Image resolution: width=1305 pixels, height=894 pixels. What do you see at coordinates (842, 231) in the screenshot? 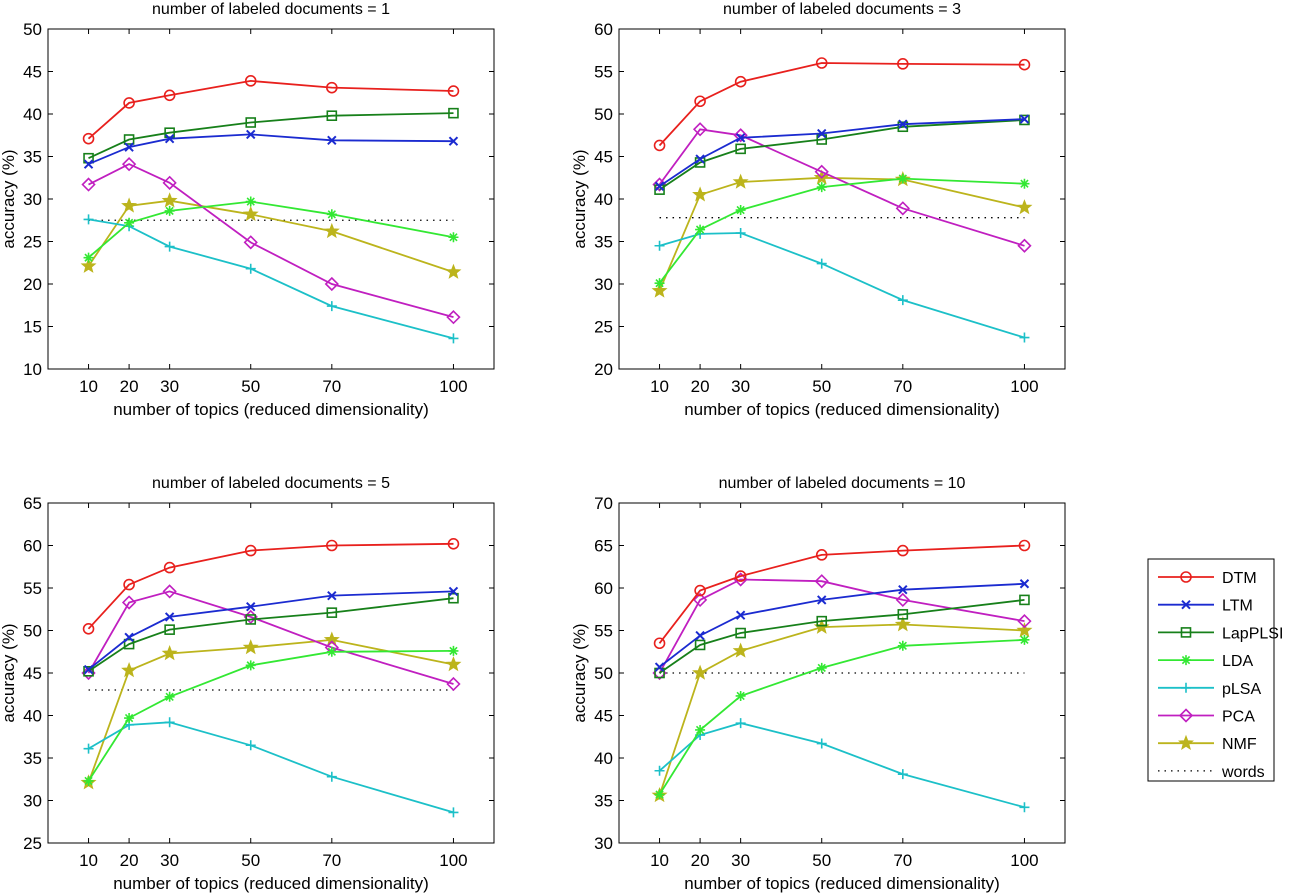
I see `series-lda` at bounding box center [842, 231].